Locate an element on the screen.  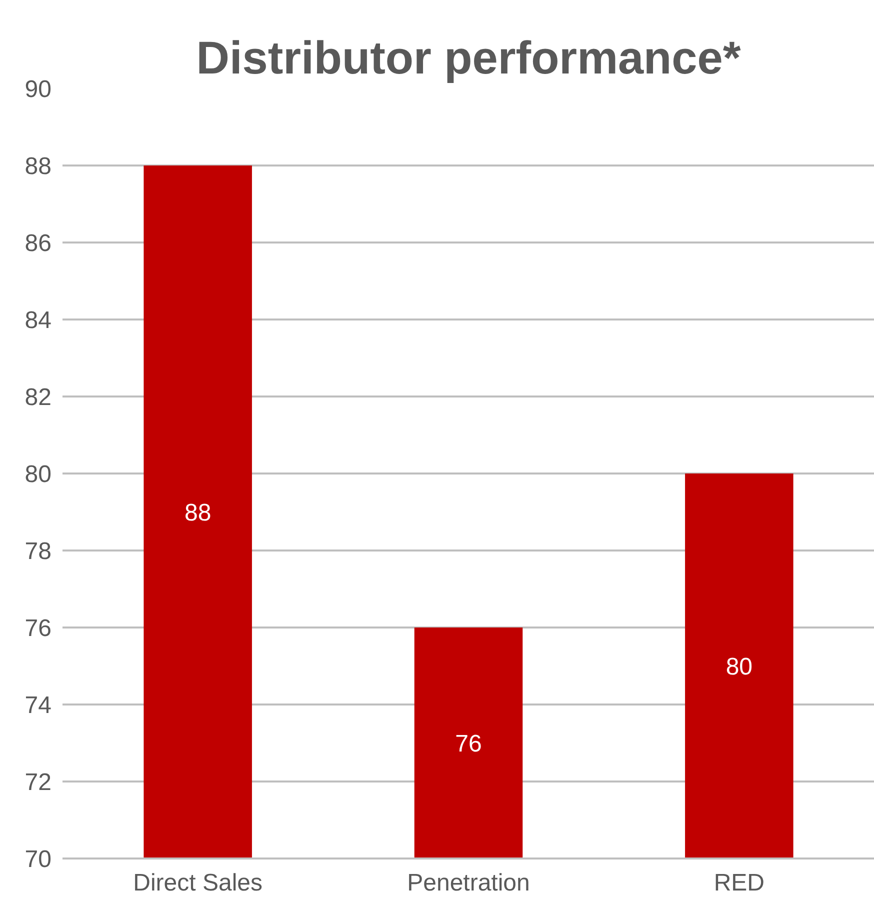
y-tick-label: 84 is located at coordinates (38, 320).